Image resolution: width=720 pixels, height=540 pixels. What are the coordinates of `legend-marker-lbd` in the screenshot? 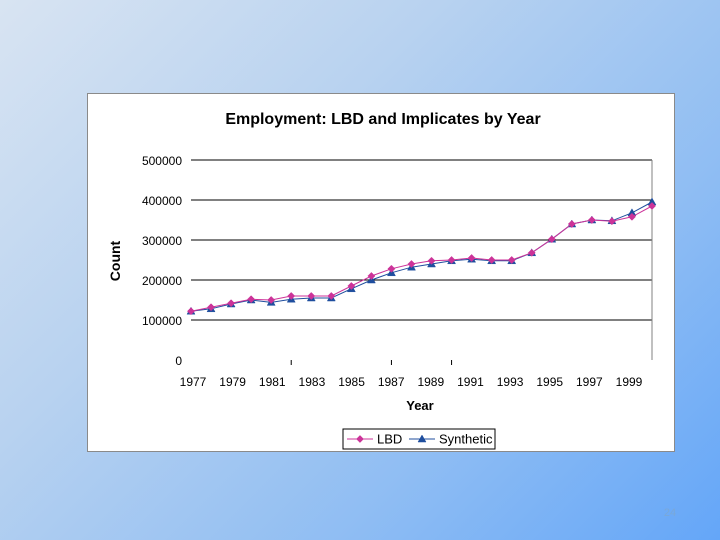 It's located at (360, 439).